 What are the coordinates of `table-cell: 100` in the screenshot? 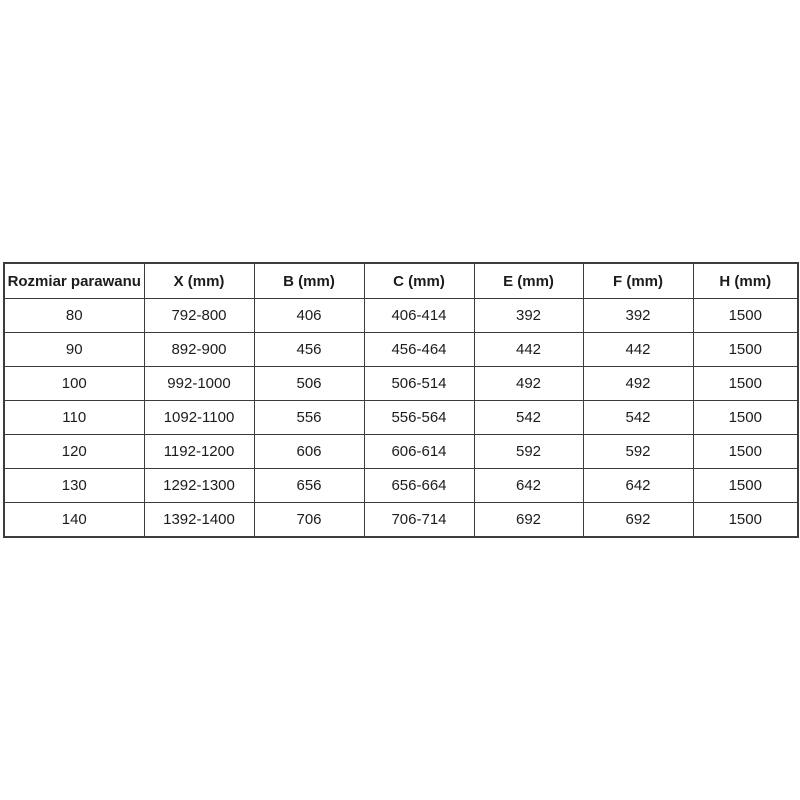 It's located at (74, 383).